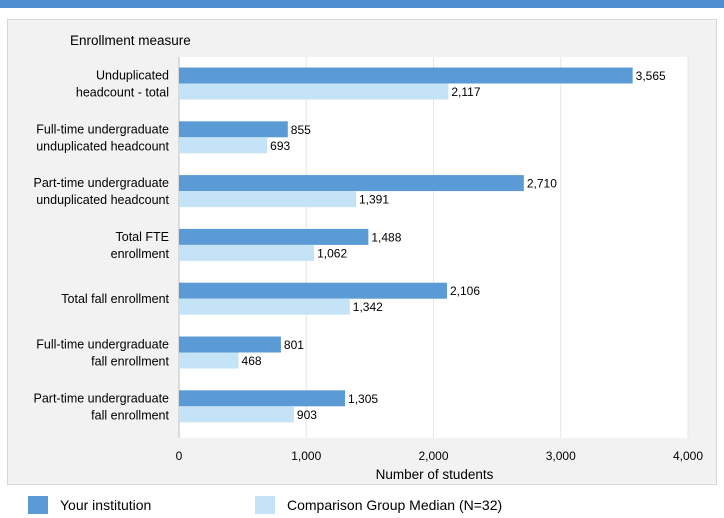 This screenshot has height=518, width=724. What do you see at coordinates (395, 505) in the screenshot?
I see `legend-label-comparison-median: Comparison Group Median (N=32)` at bounding box center [395, 505].